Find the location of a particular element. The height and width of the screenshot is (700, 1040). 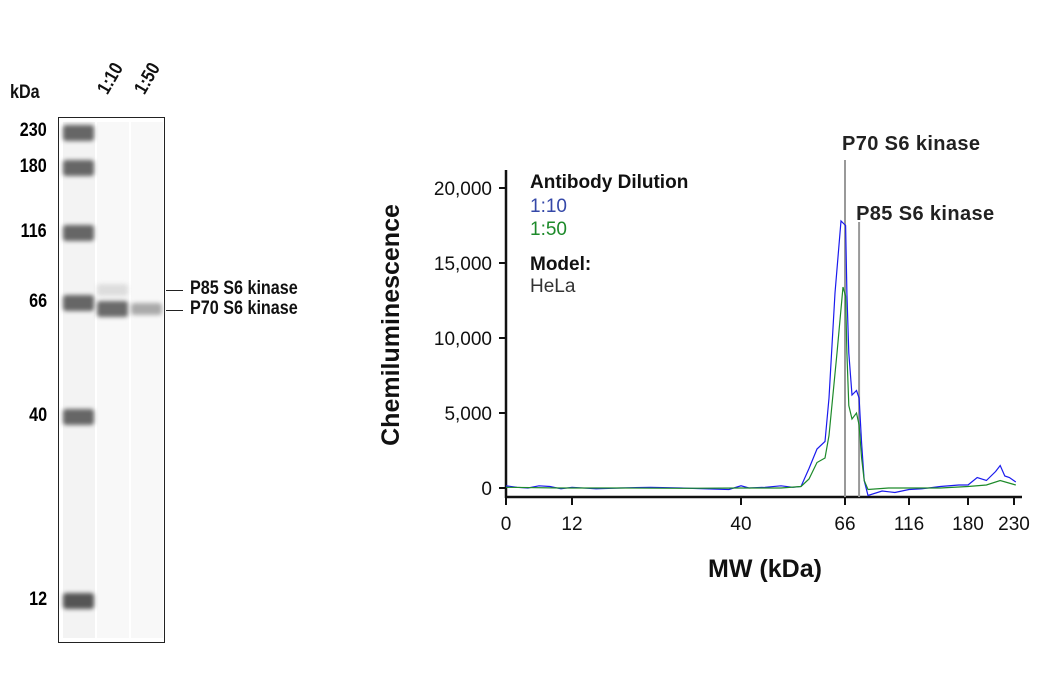

marker-label: 12 is located at coordinates (38, 599).